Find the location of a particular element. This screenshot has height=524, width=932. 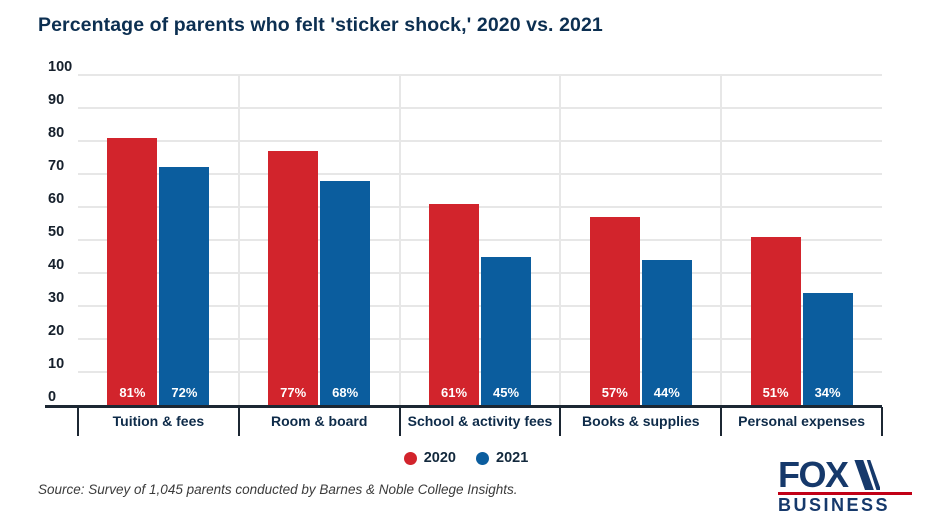

legend: 2020 2021 is located at coordinates (466, 458).